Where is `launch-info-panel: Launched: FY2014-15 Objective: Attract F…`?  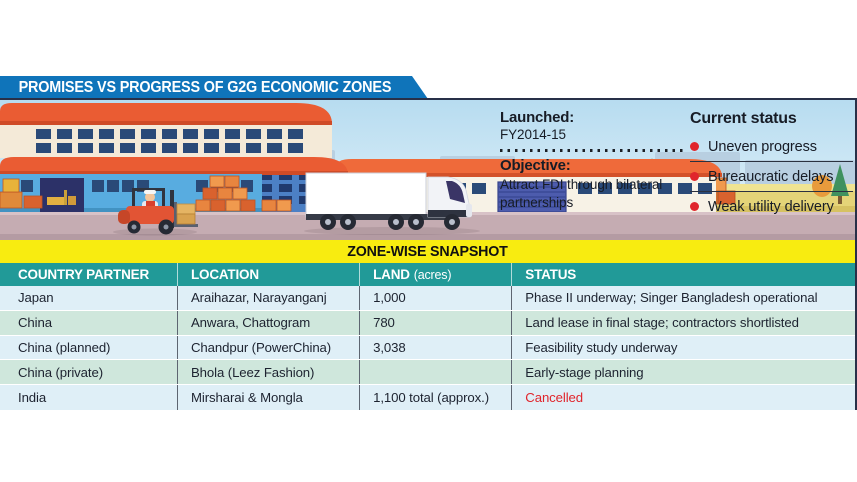 launch-info-panel: Launched: FY2014-15 Objective: Attract F… is located at coordinates (593, 160).